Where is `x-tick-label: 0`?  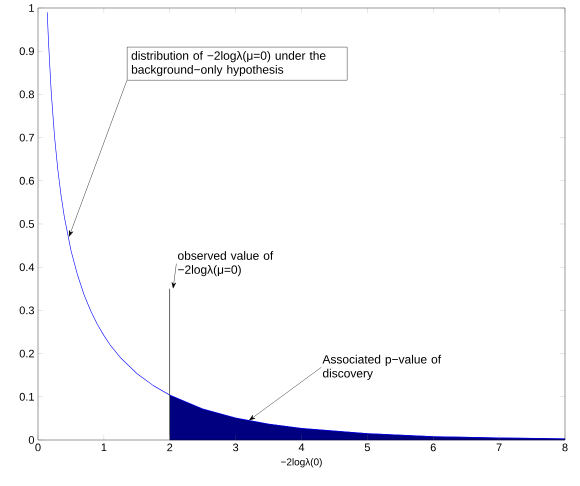 x-tick-label: 0 is located at coordinates (38, 448).